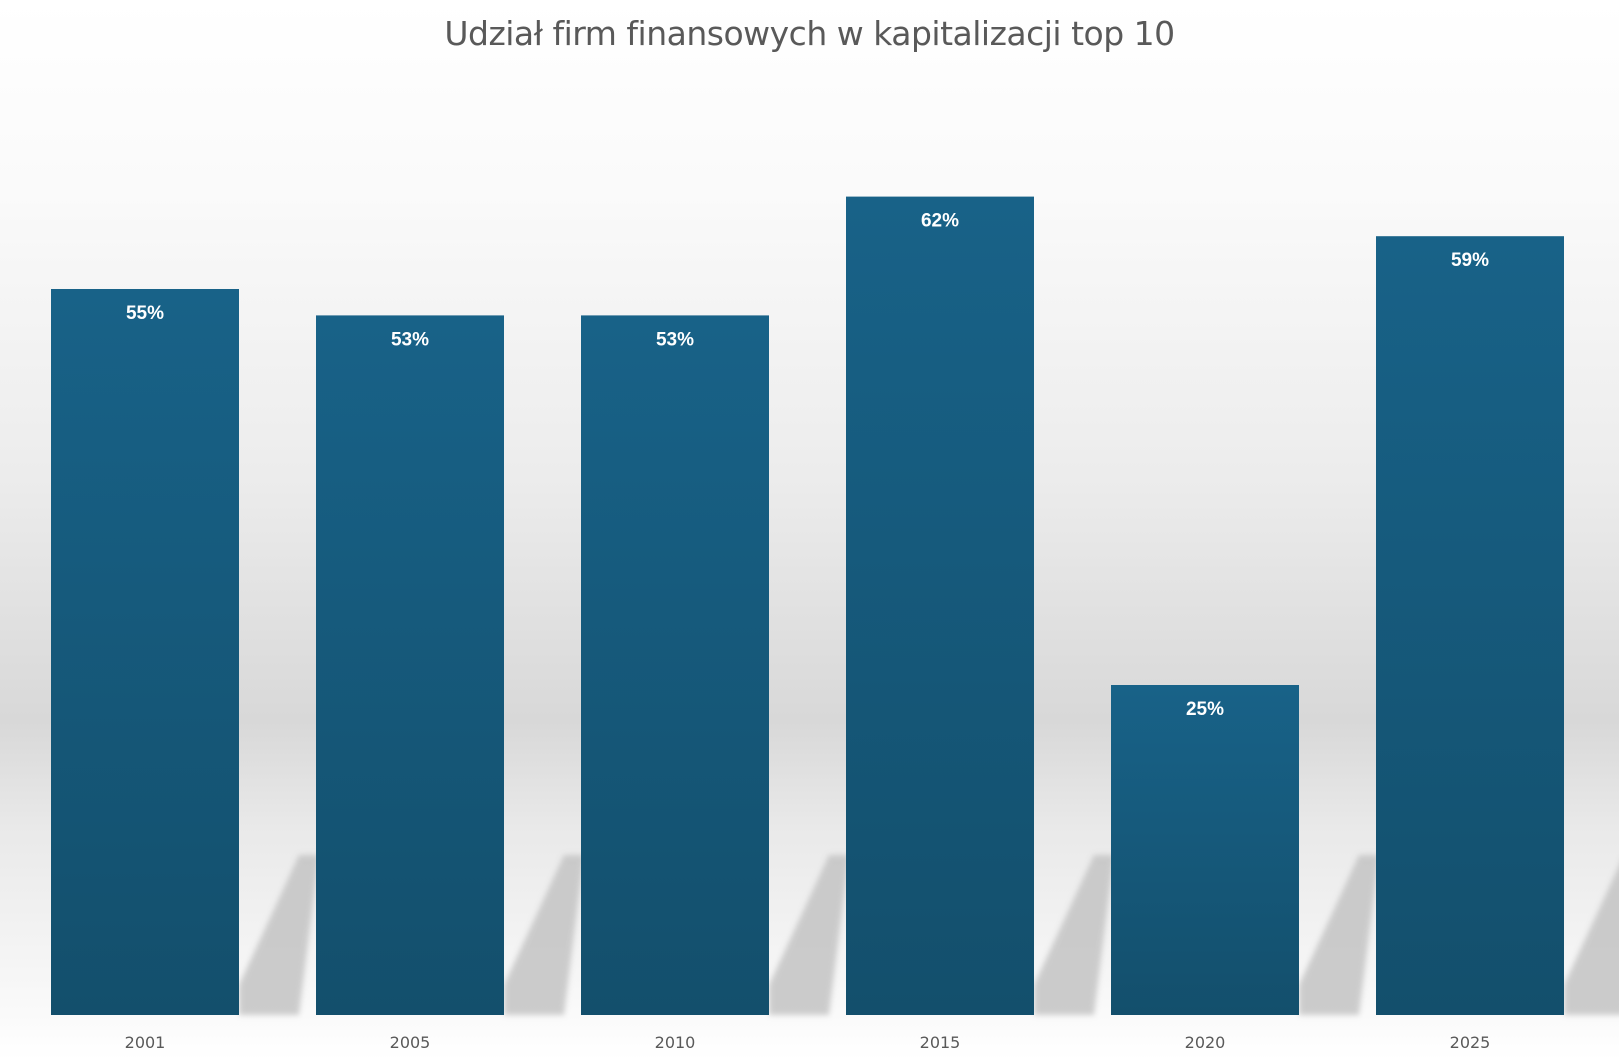  What do you see at coordinates (675, 339) in the screenshot?
I see `data-label-2010: 53%` at bounding box center [675, 339].